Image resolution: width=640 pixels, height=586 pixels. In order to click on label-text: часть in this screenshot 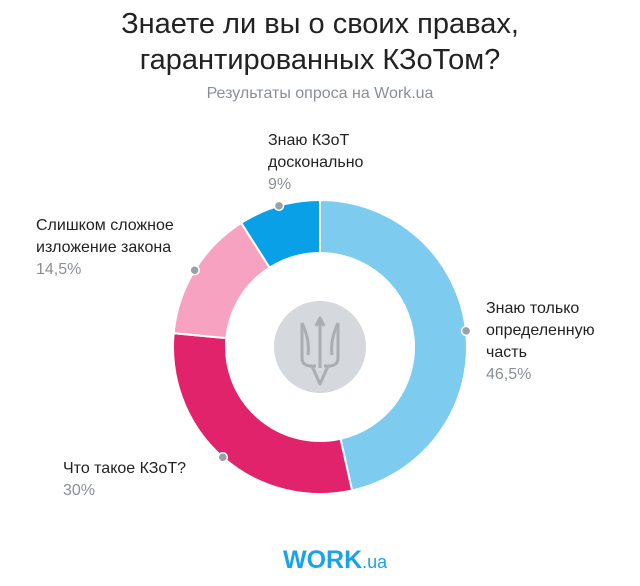, I will do `click(506, 352)`.